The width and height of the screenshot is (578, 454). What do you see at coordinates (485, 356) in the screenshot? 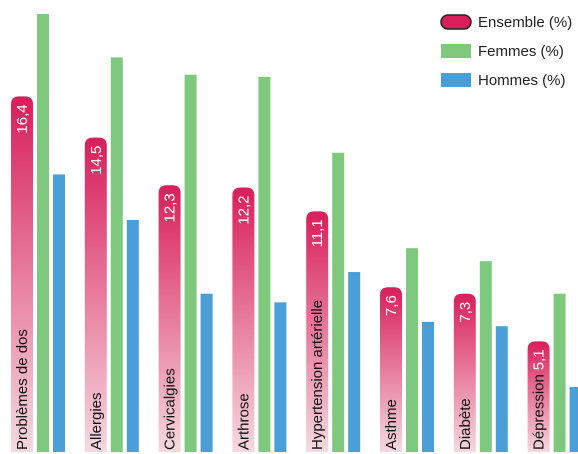
I see `bar-femmes-diabete` at bounding box center [485, 356].